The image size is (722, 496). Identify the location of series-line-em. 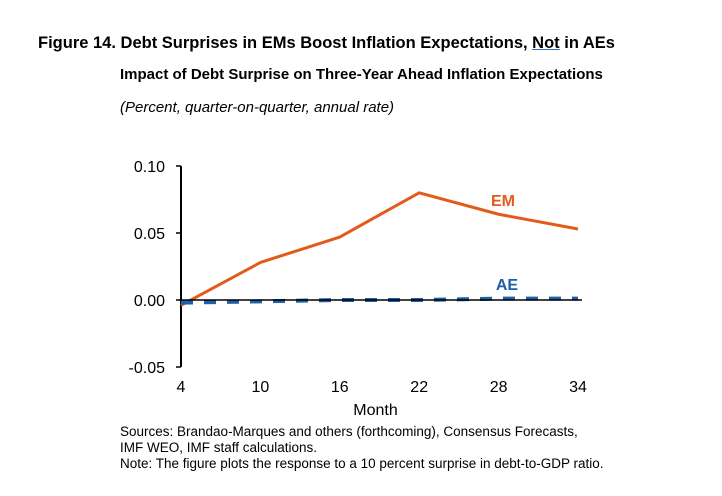
(379, 249).